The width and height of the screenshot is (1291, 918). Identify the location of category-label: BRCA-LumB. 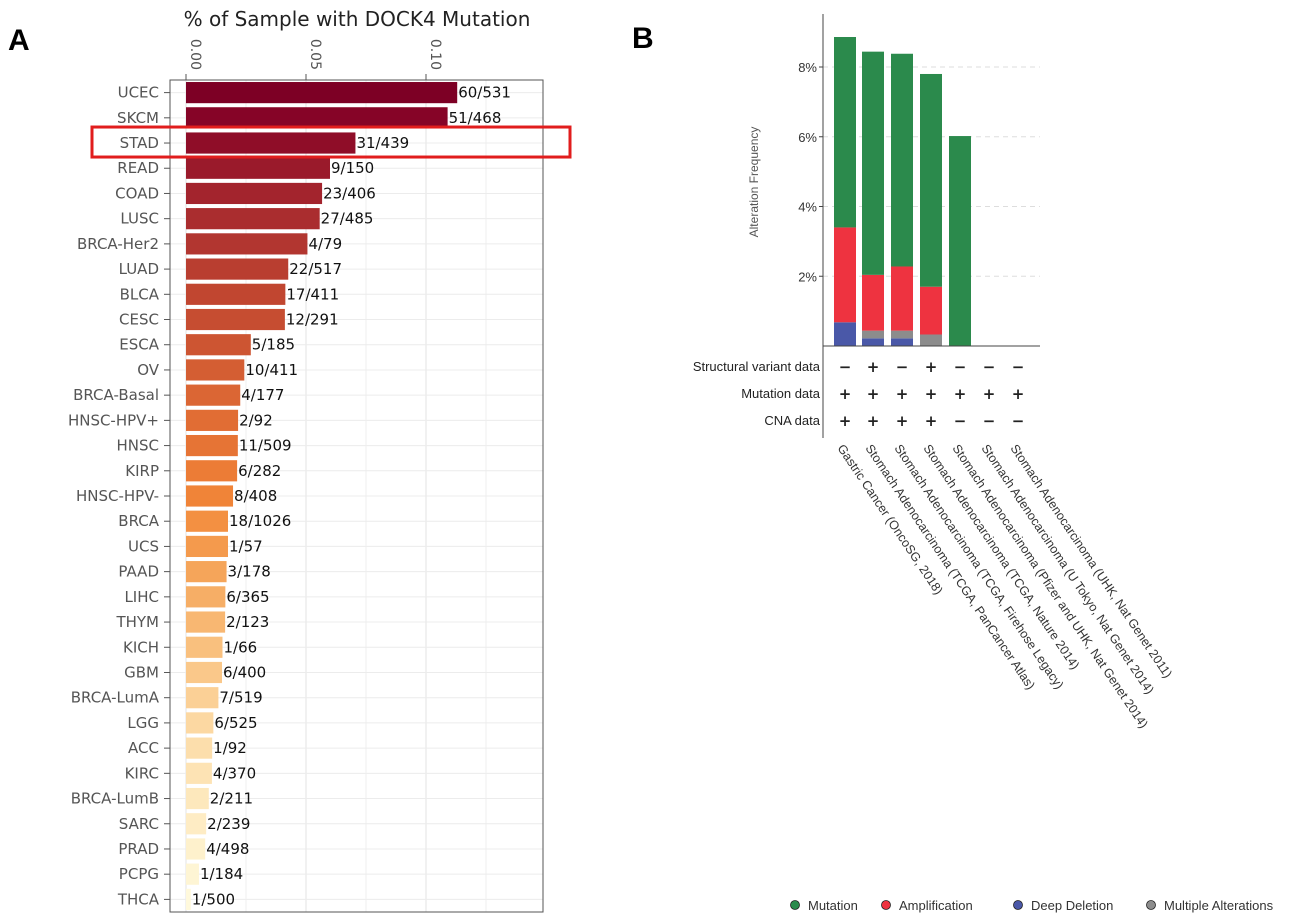
(115, 799).